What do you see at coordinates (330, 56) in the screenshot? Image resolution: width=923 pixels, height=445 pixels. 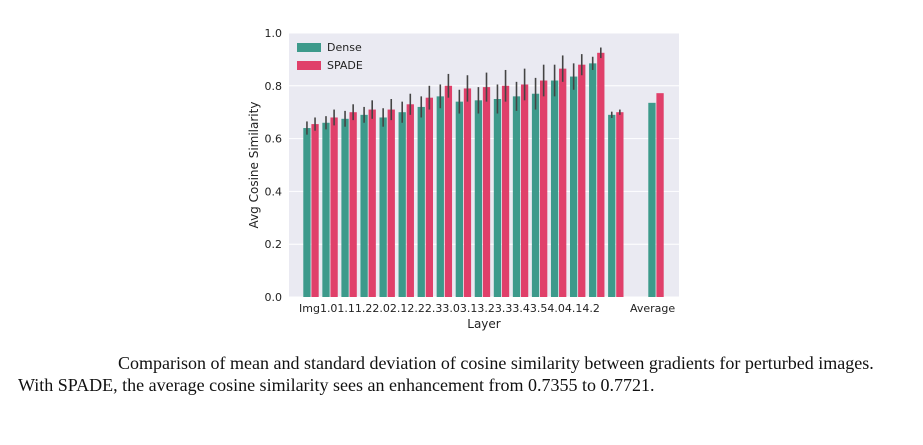 I see `legend: Dense SPADE` at bounding box center [330, 56].